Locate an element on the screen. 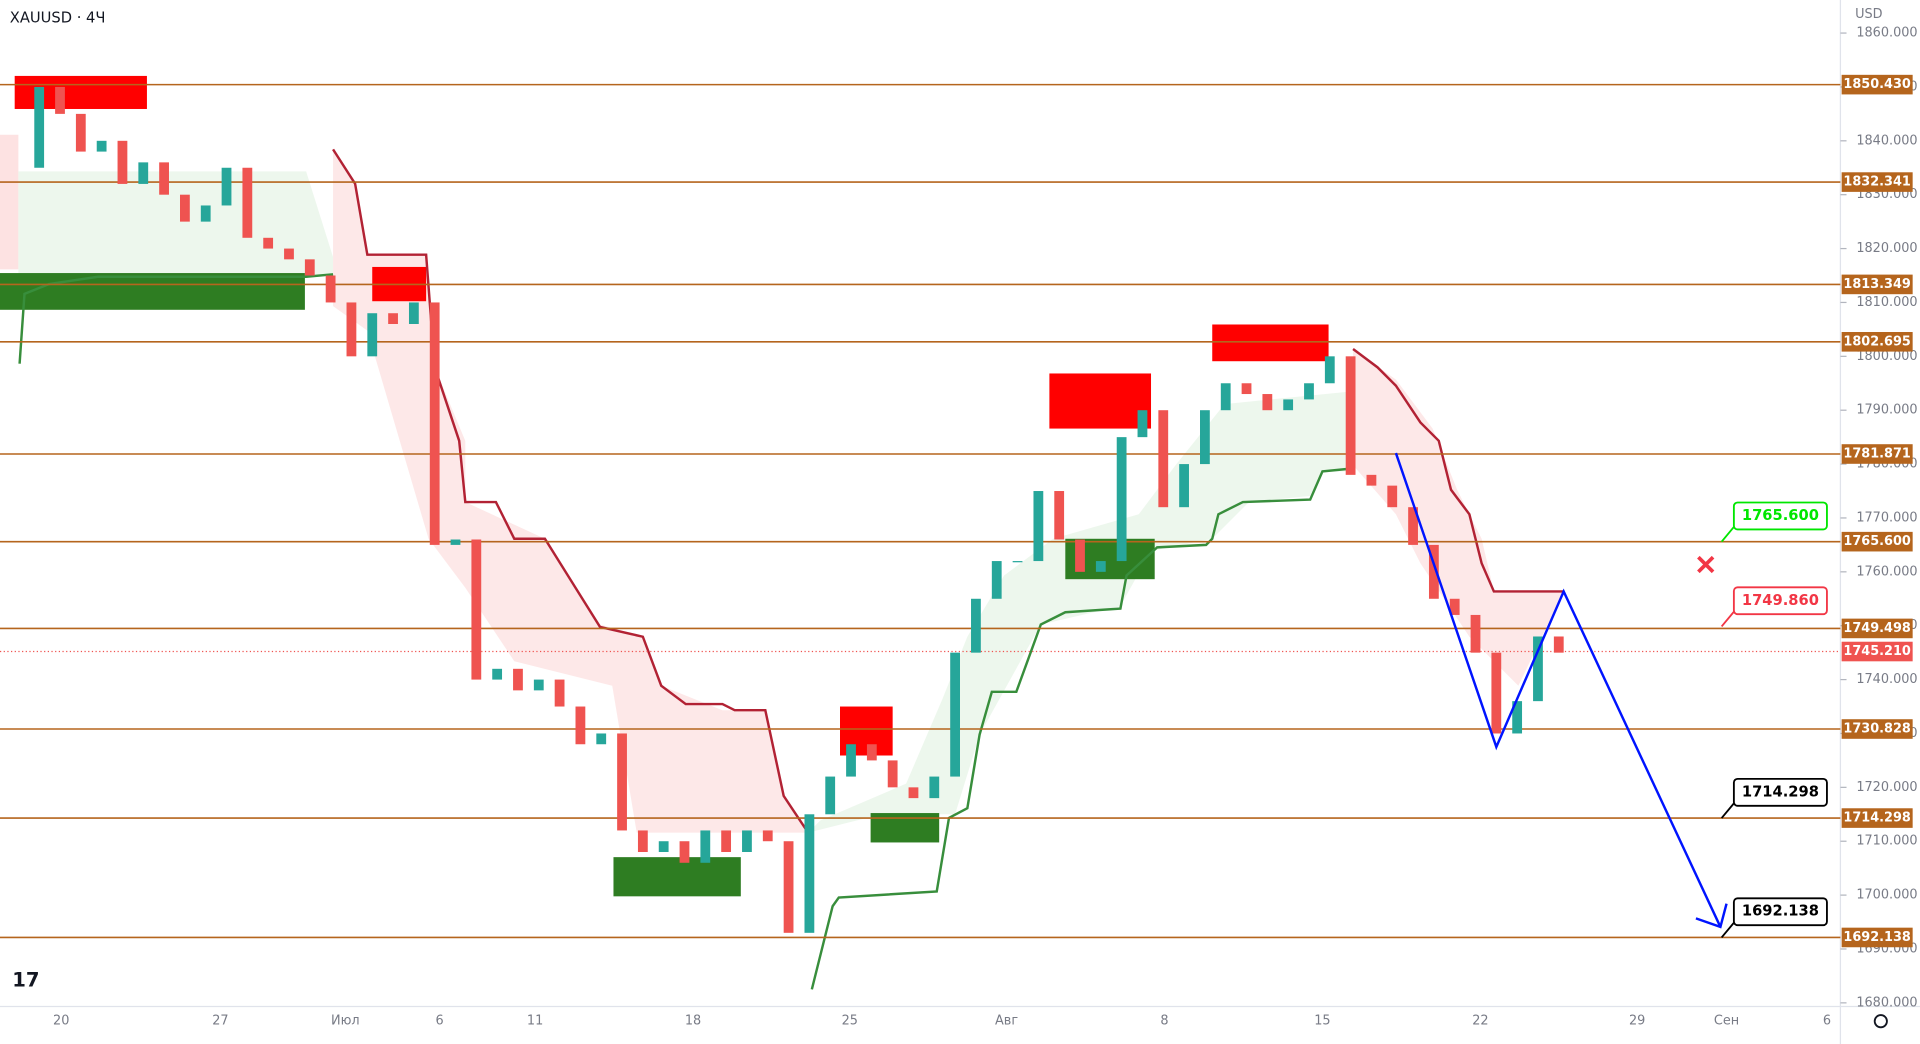  level-label: 1781.871 is located at coordinates (1876, 454).